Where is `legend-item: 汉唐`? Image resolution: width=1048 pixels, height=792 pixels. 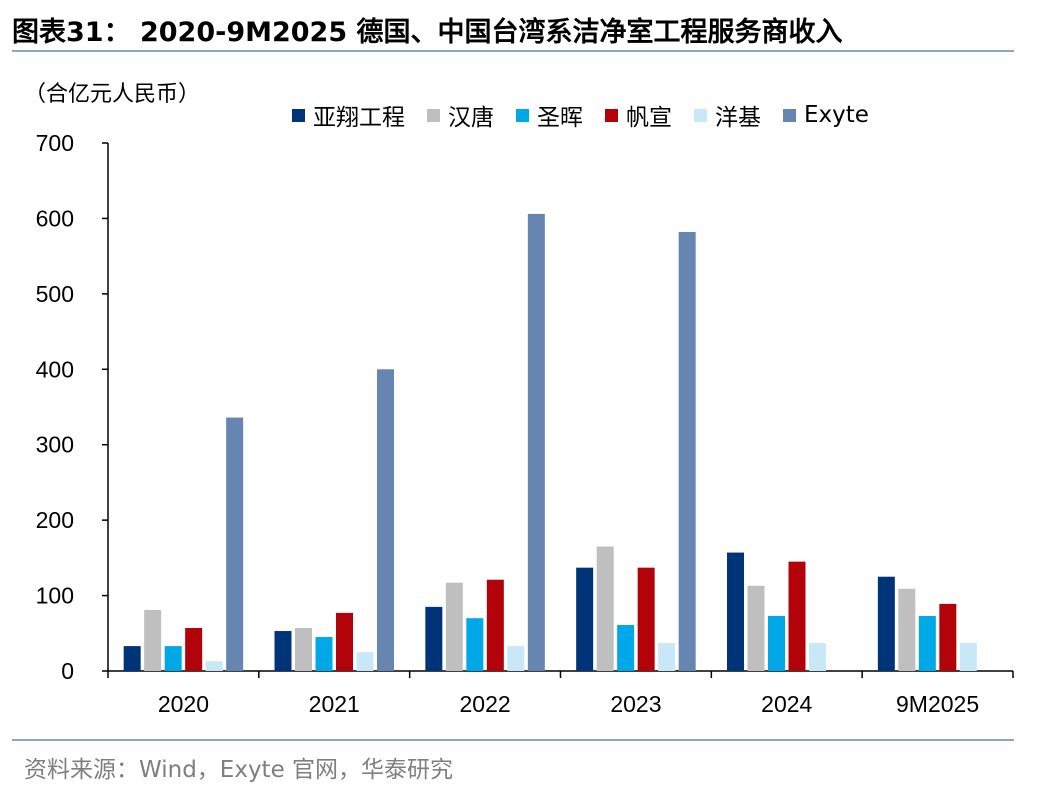 legend-item: 汉唐 is located at coordinates (460, 115).